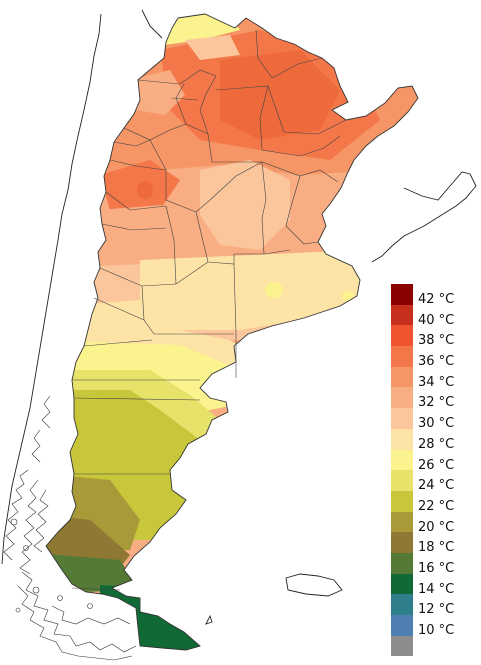 The width and height of the screenshot is (481, 665). Describe the element at coordinates (436, 362) in the screenshot. I see `legend-label: 36 °C` at that location.